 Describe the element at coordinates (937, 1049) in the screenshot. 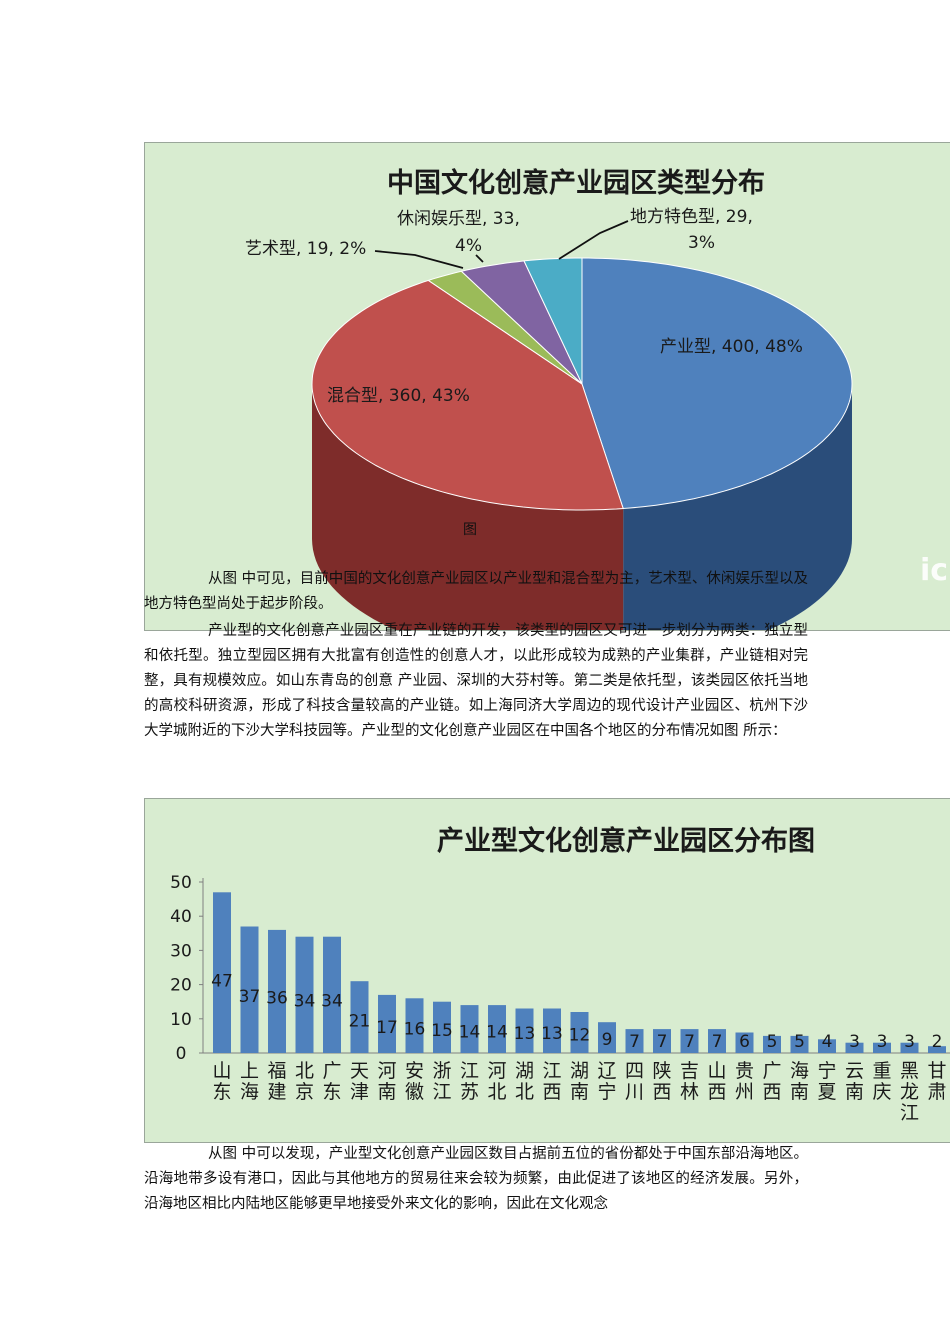

I see `bar-甘肃` at that location.